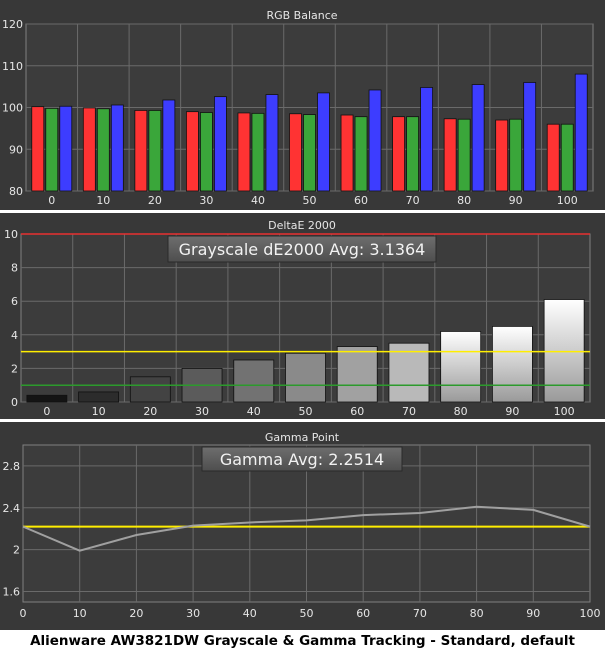  Describe the element at coordinates (12, 466) in the screenshot. I see `gamma-y-tick-label: 2.8` at that location.